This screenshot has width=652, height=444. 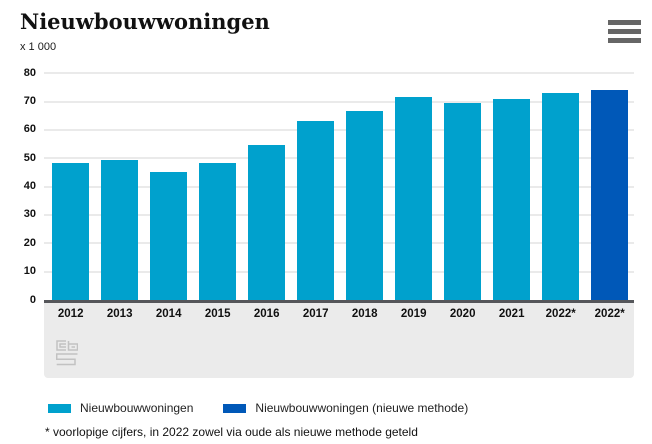 I want to click on legend-swatch-nieuwe-methode, so click(x=235, y=408).